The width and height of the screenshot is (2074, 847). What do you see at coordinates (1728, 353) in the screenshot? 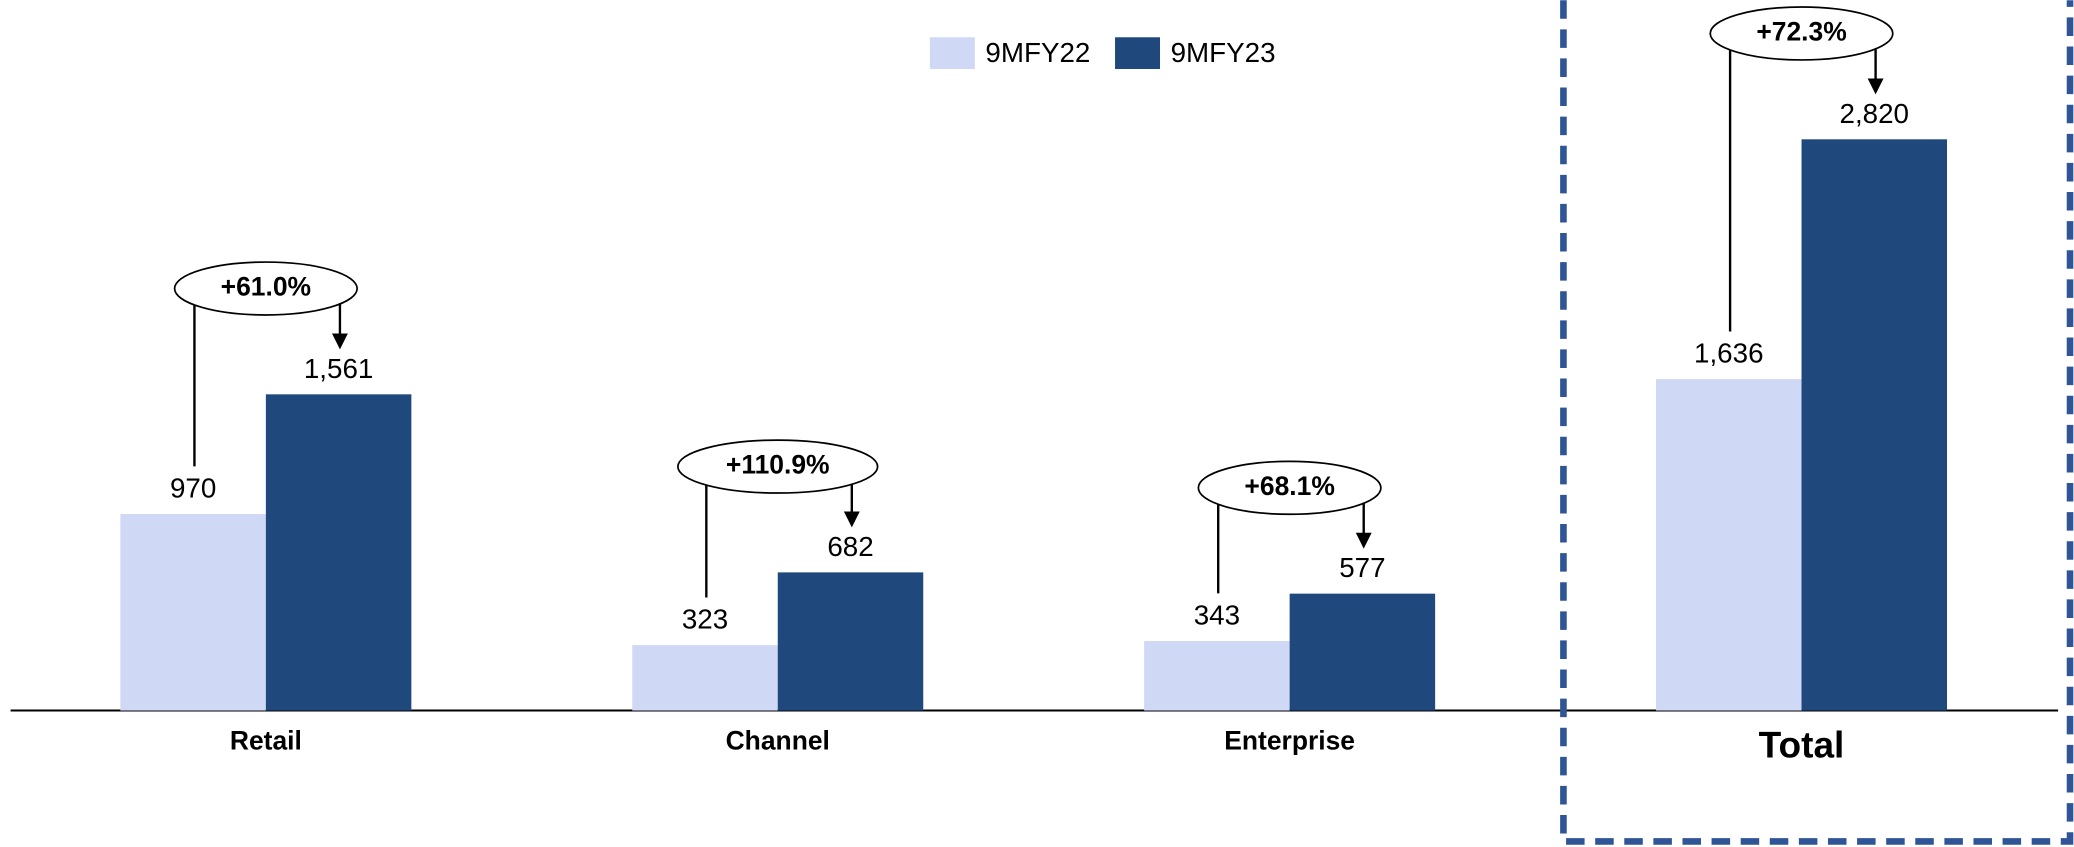
I see `value-label: 1,636` at bounding box center [1728, 353].